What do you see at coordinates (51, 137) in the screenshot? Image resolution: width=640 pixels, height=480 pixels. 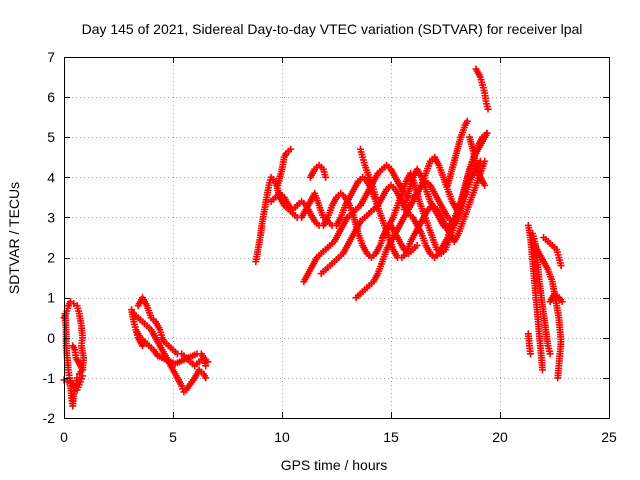 I see `y-tick-label: 5` at bounding box center [51, 137].